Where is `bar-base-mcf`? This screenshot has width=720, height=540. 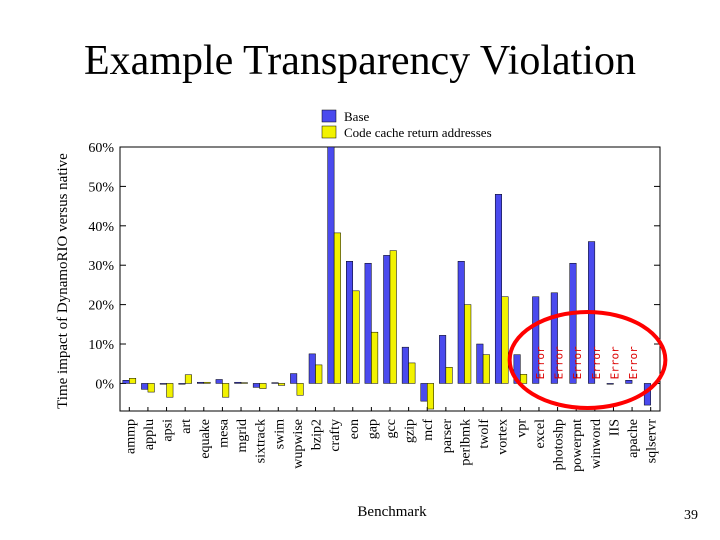
bar-base-mcf is located at coordinates (424, 392).